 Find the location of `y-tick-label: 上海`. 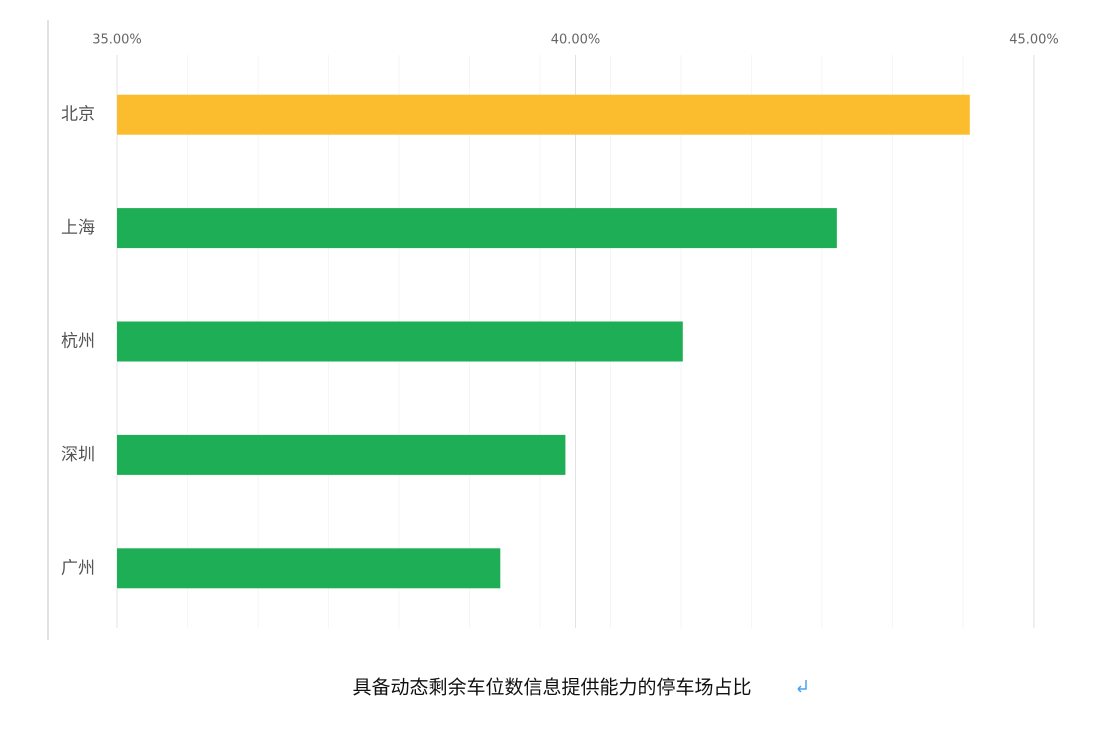

y-tick-label: 上海 is located at coordinates (78, 228).